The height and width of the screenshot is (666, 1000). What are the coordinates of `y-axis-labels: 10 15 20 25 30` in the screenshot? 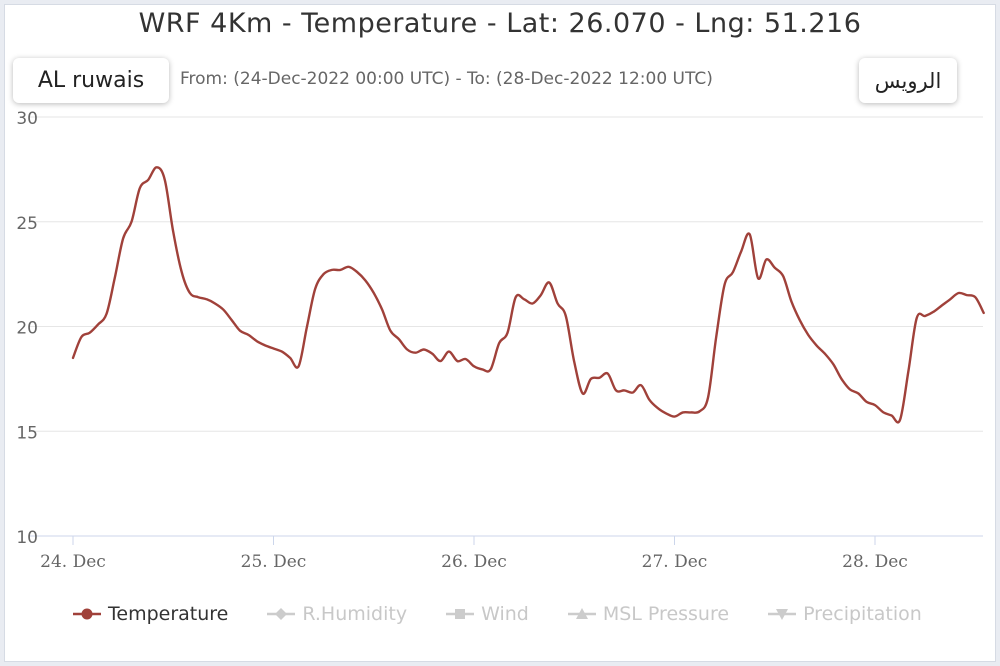 It's located at (27, 328).